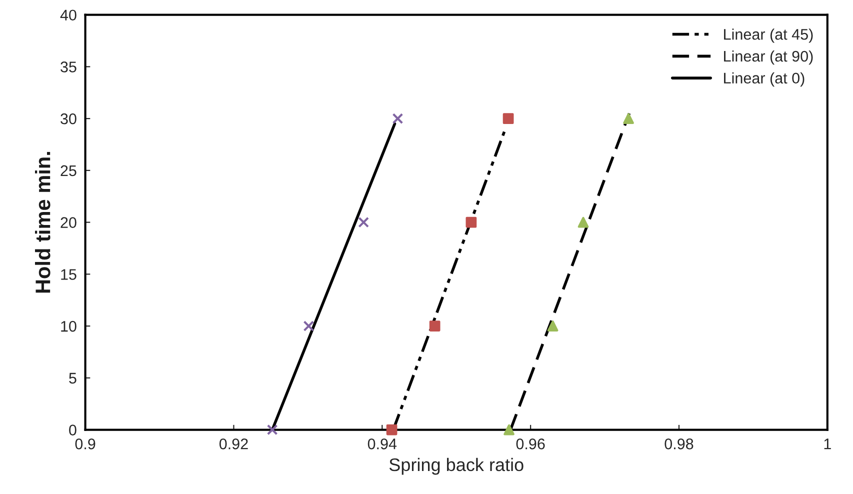  I want to click on legend-label: Linear (at 90), so click(768, 57).